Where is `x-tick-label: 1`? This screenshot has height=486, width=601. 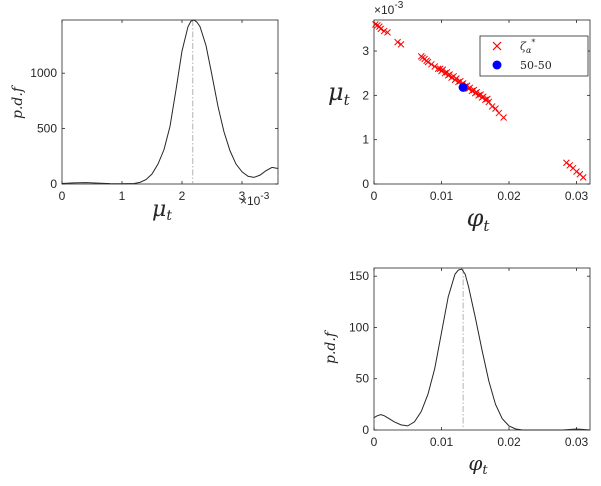
x-tick-label: 1 is located at coordinates (122, 196).